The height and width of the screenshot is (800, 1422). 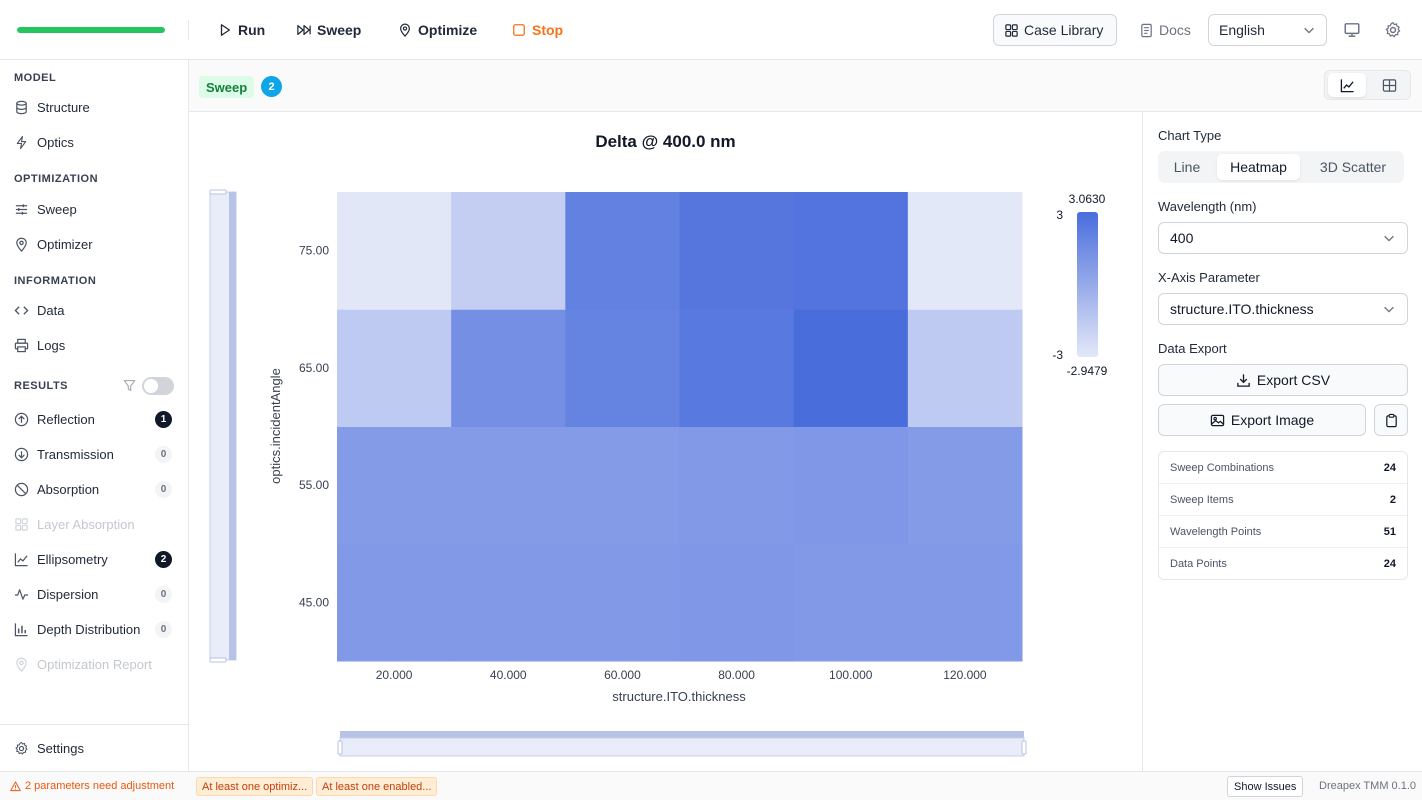 I want to click on language-select: English, so click(x=1267, y=30).